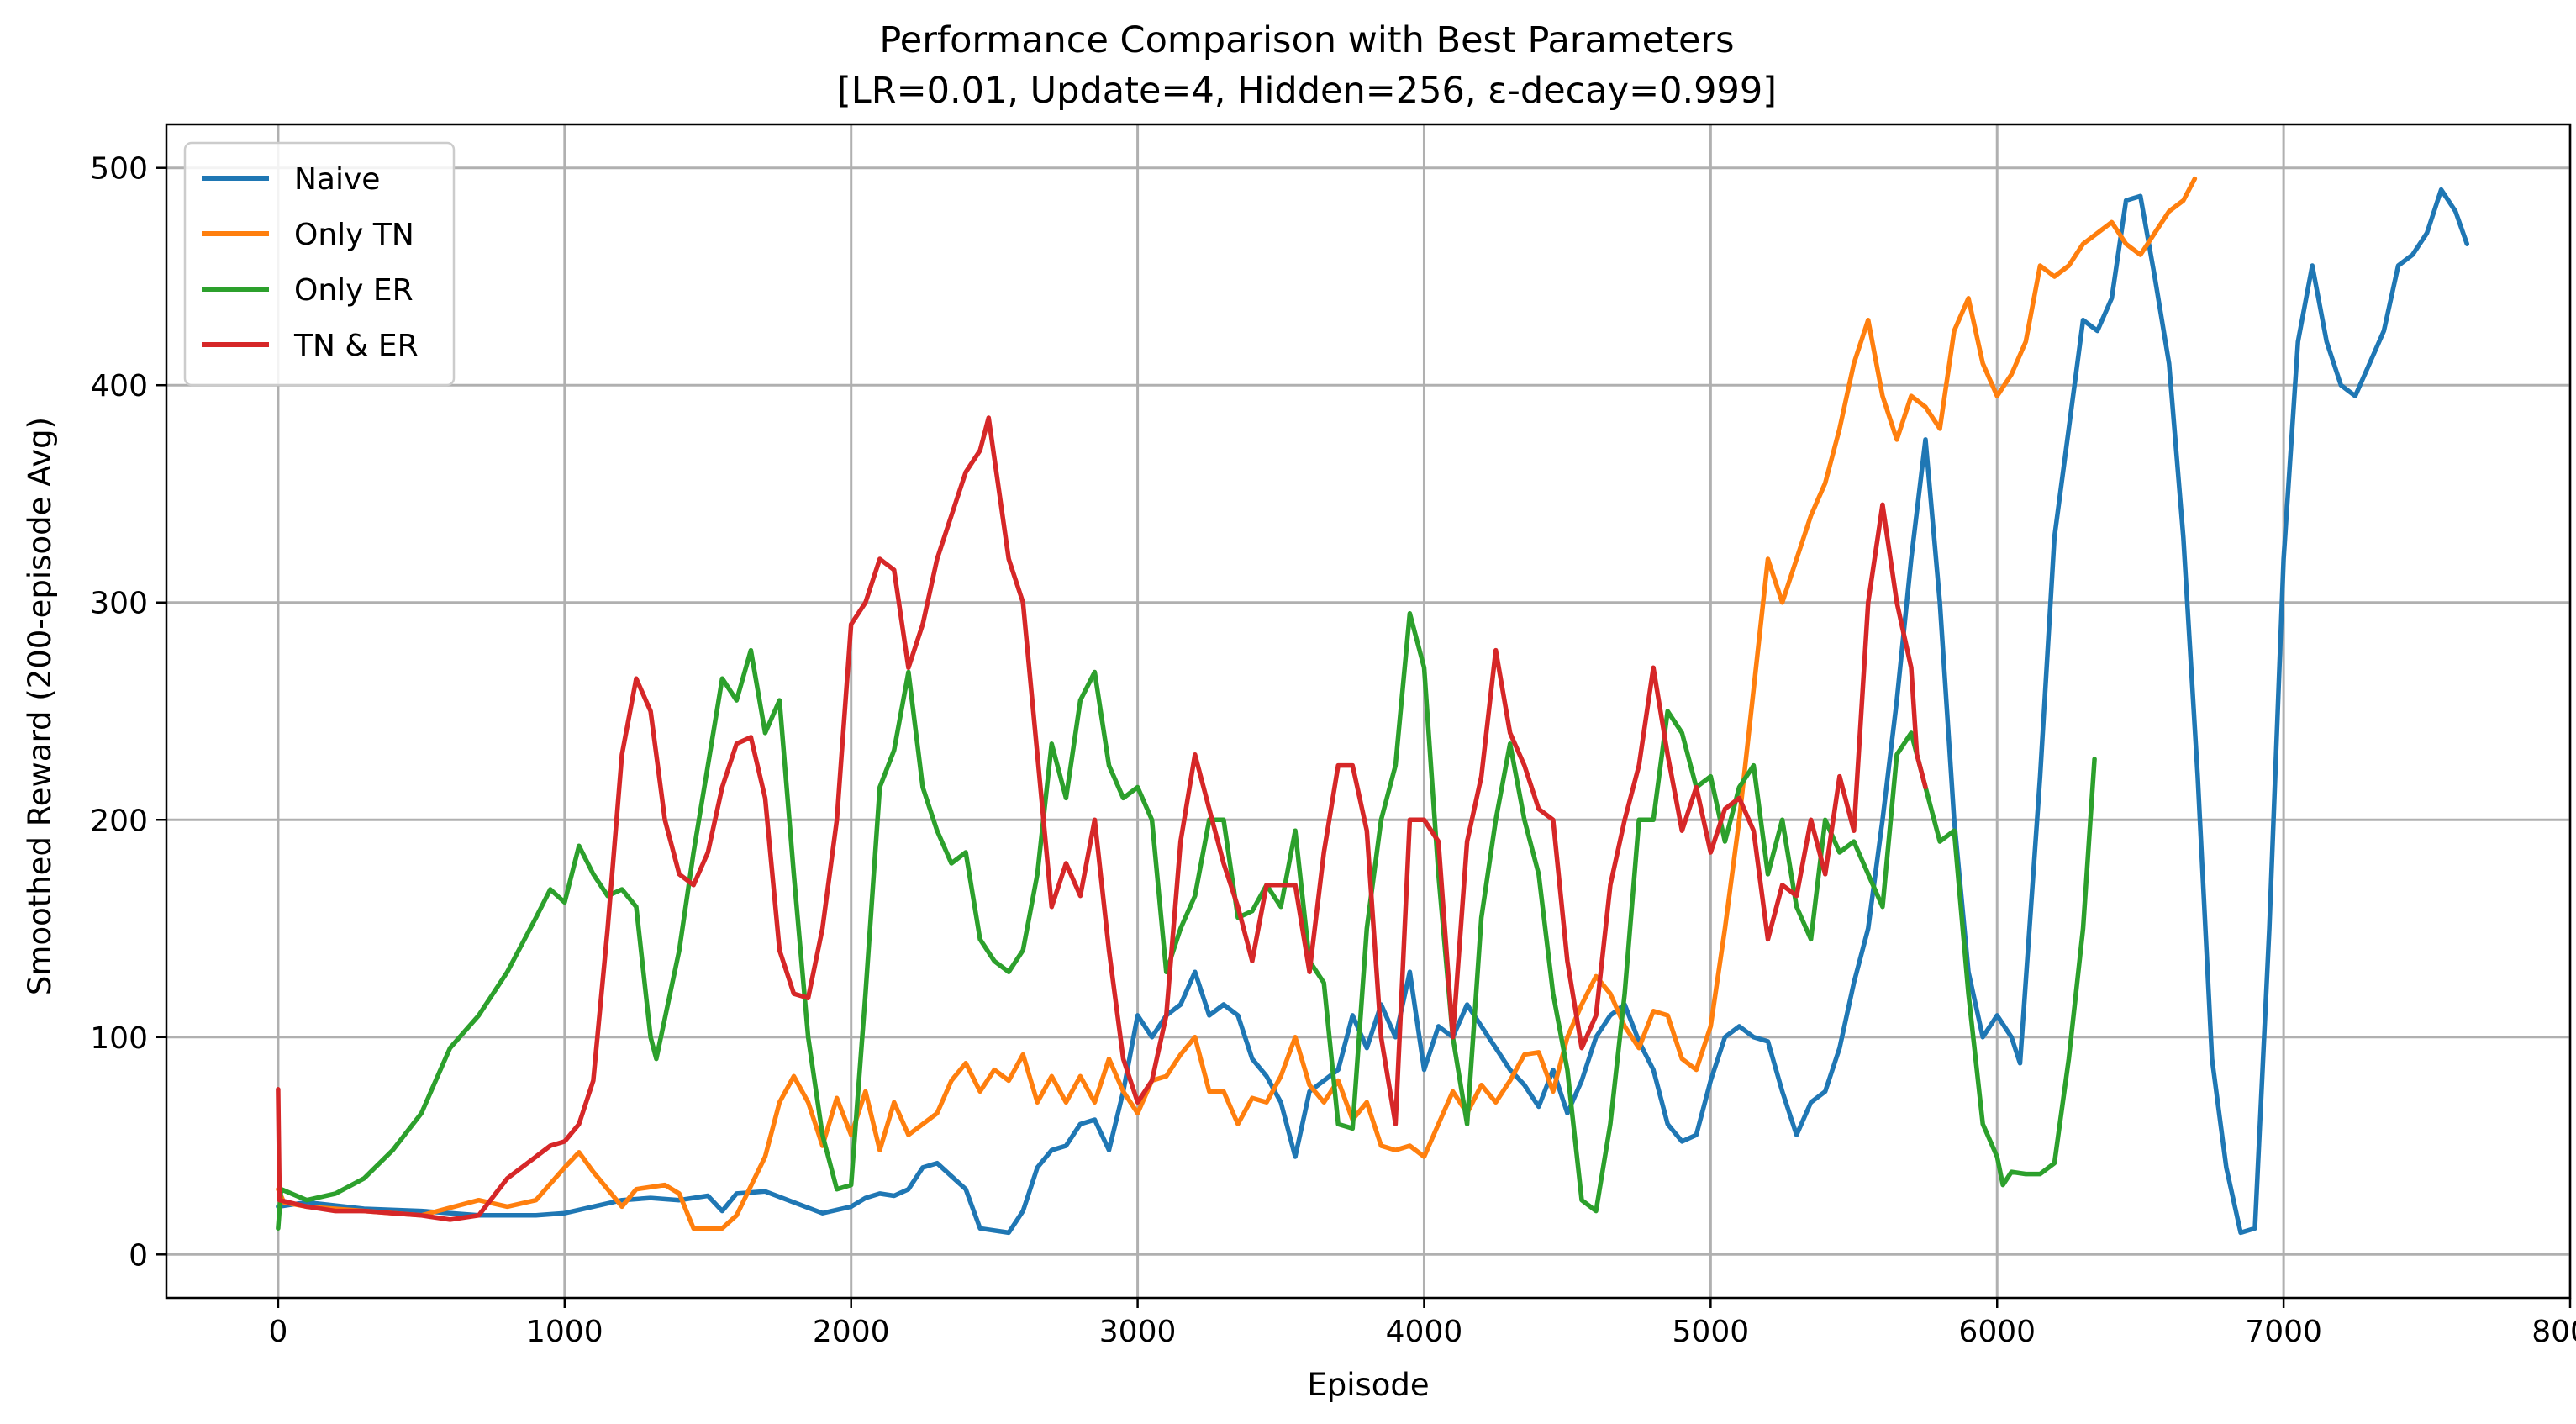 The image size is (2576, 1424). What do you see at coordinates (119, 386) in the screenshot?
I see `y-tick-label: 400` at bounding box center [119, 386].